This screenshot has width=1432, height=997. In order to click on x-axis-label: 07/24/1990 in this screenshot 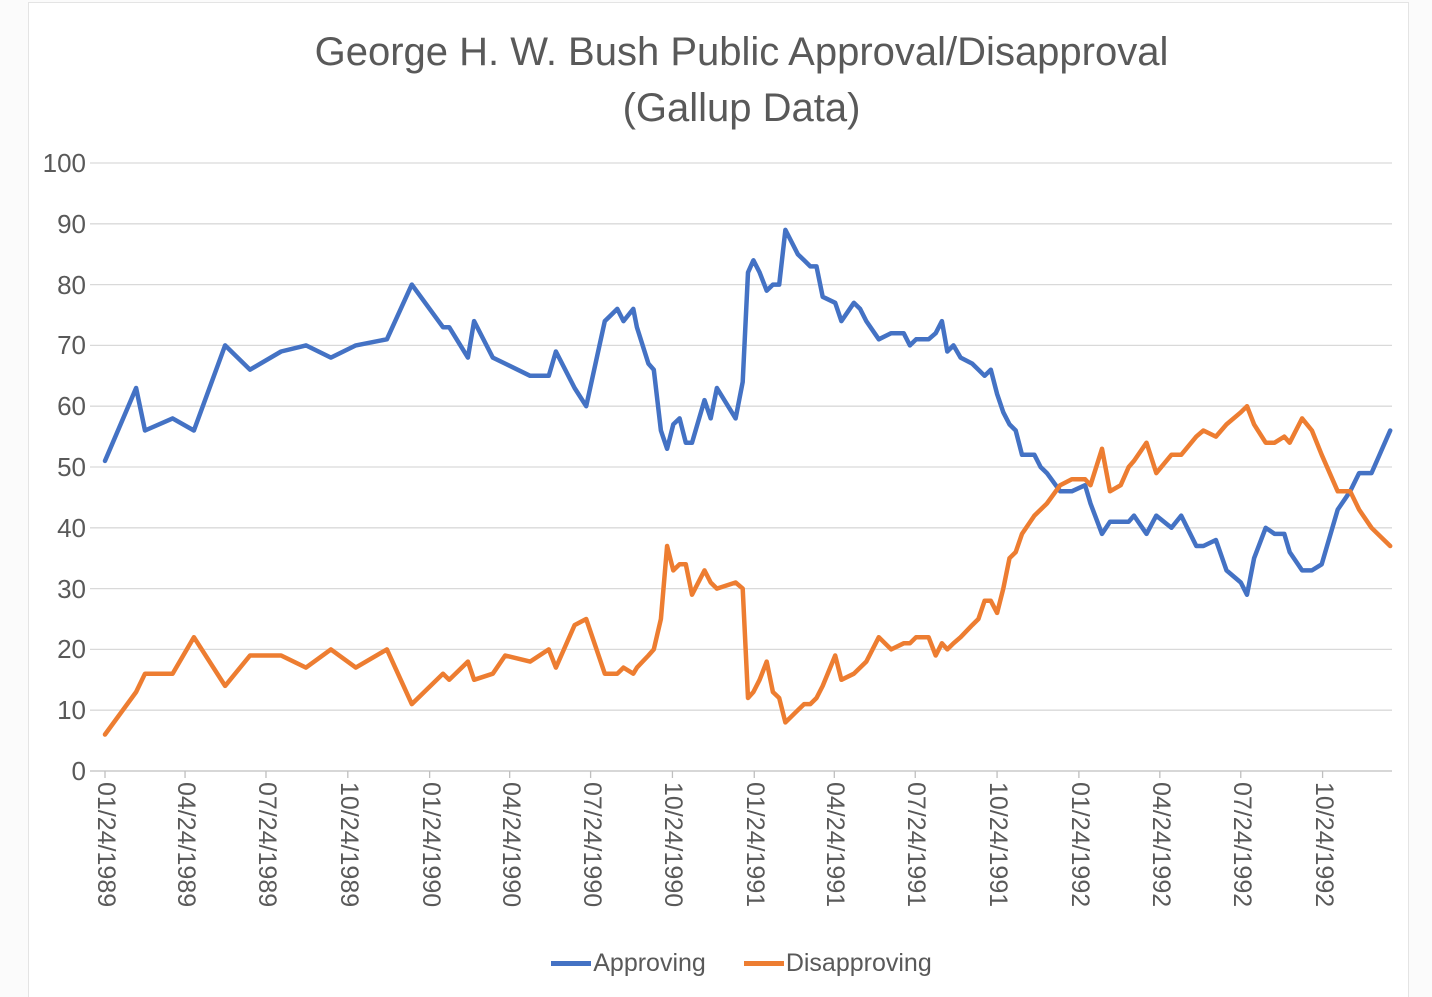, I will do `click(591, 845)`.